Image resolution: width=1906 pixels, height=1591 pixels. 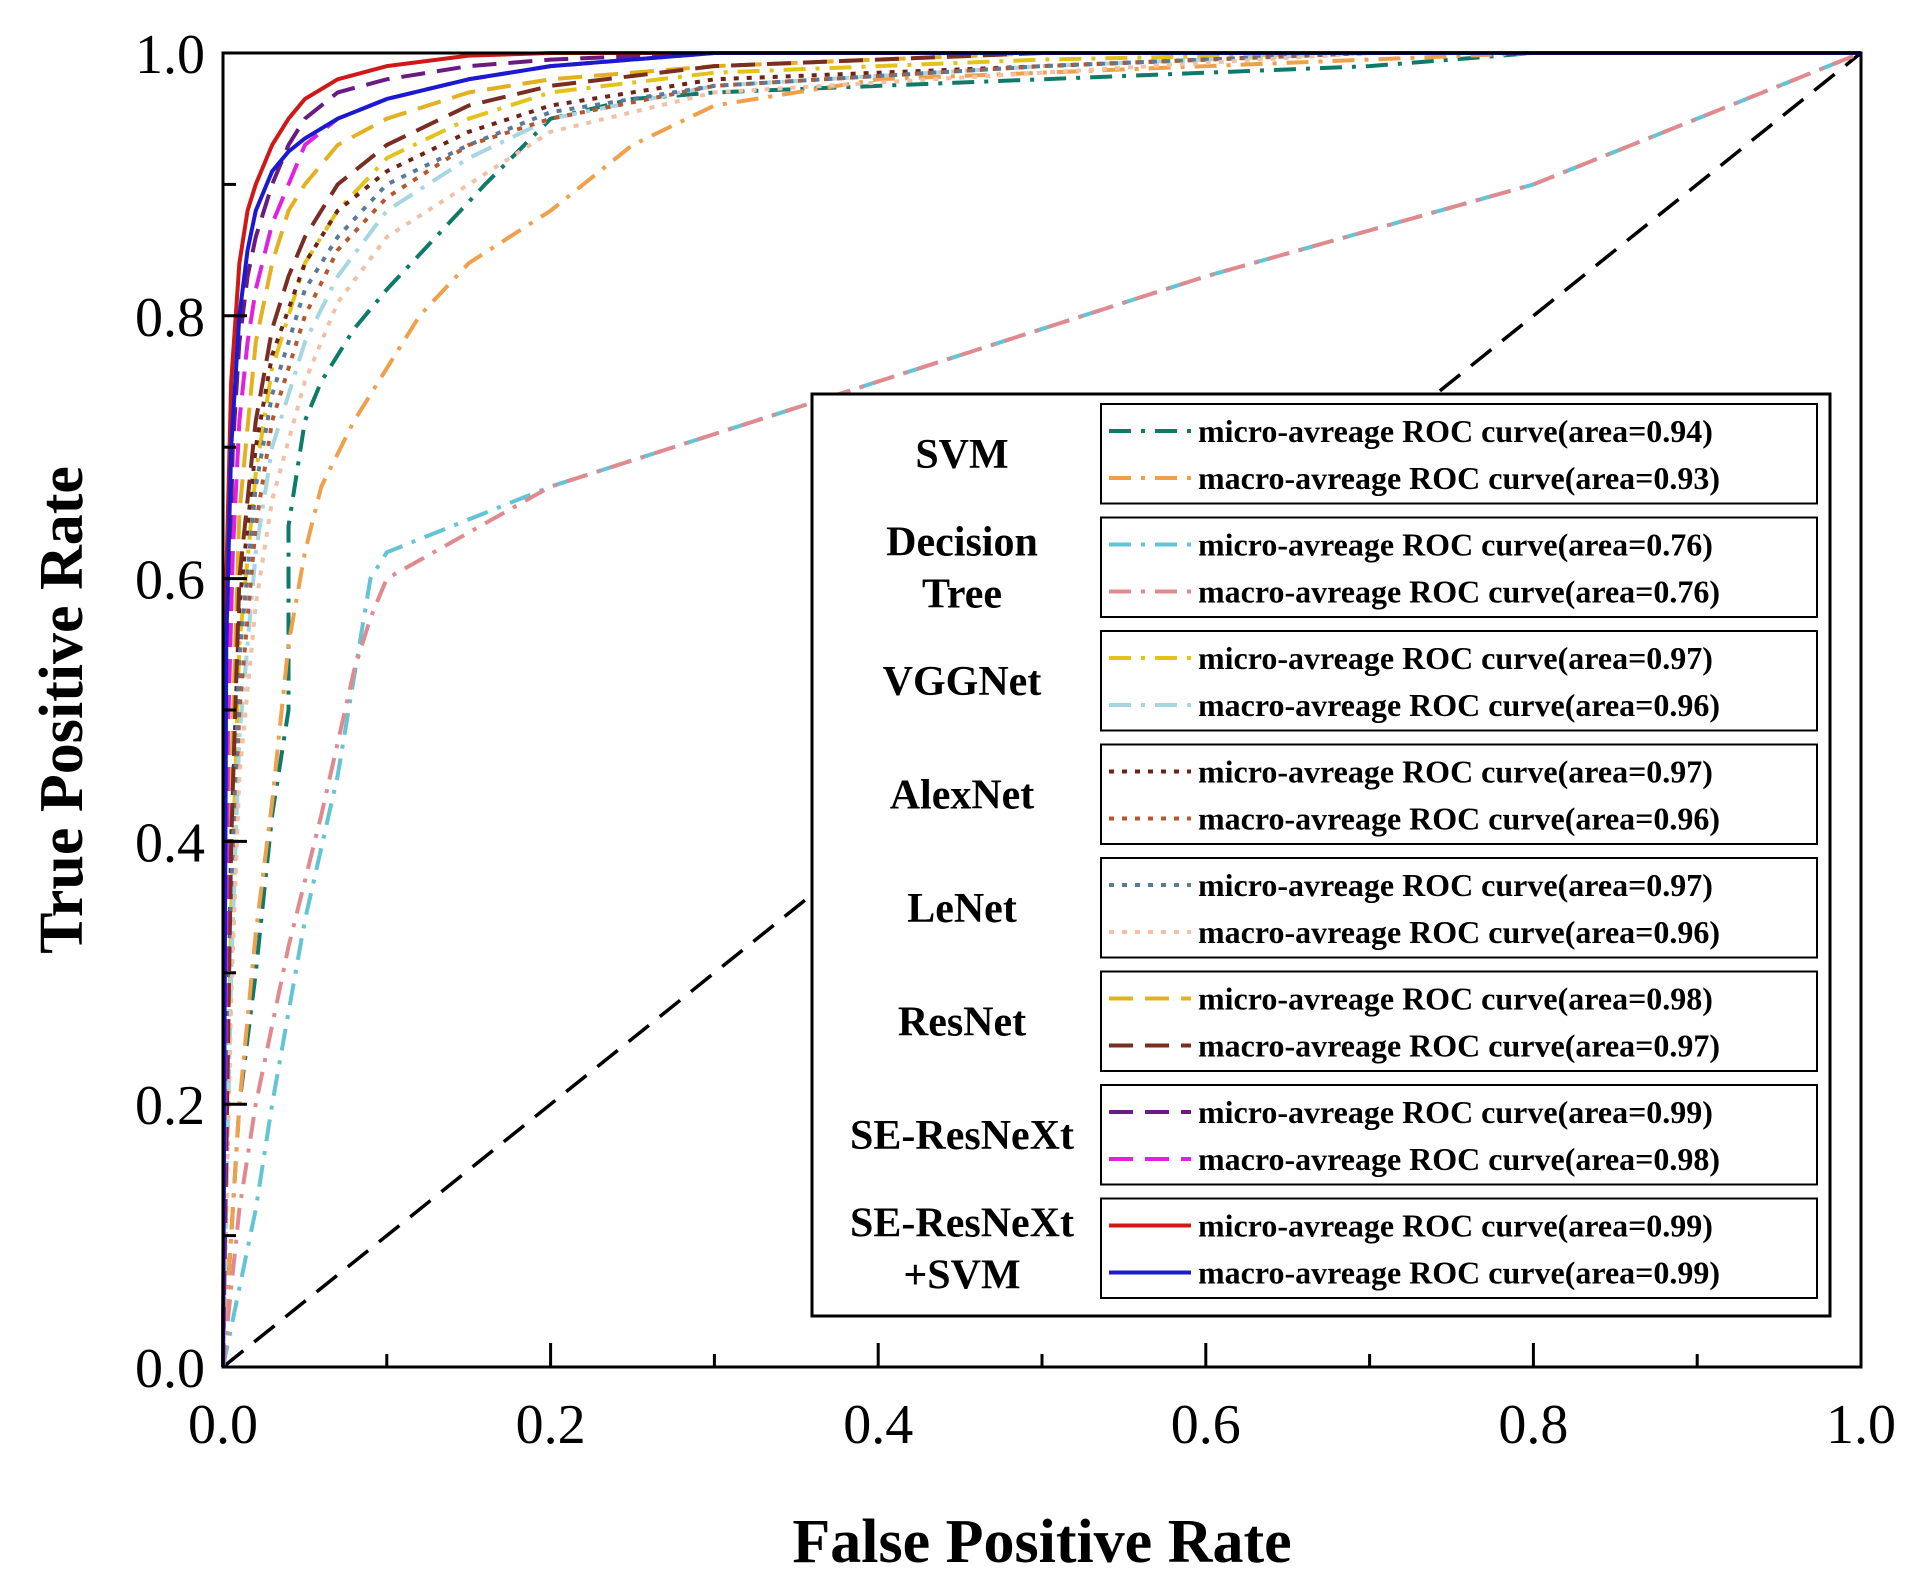 I want to click on legend-entry-label: macro-avreage ROC curve(area=0.76), so click(x=1459, y=592).